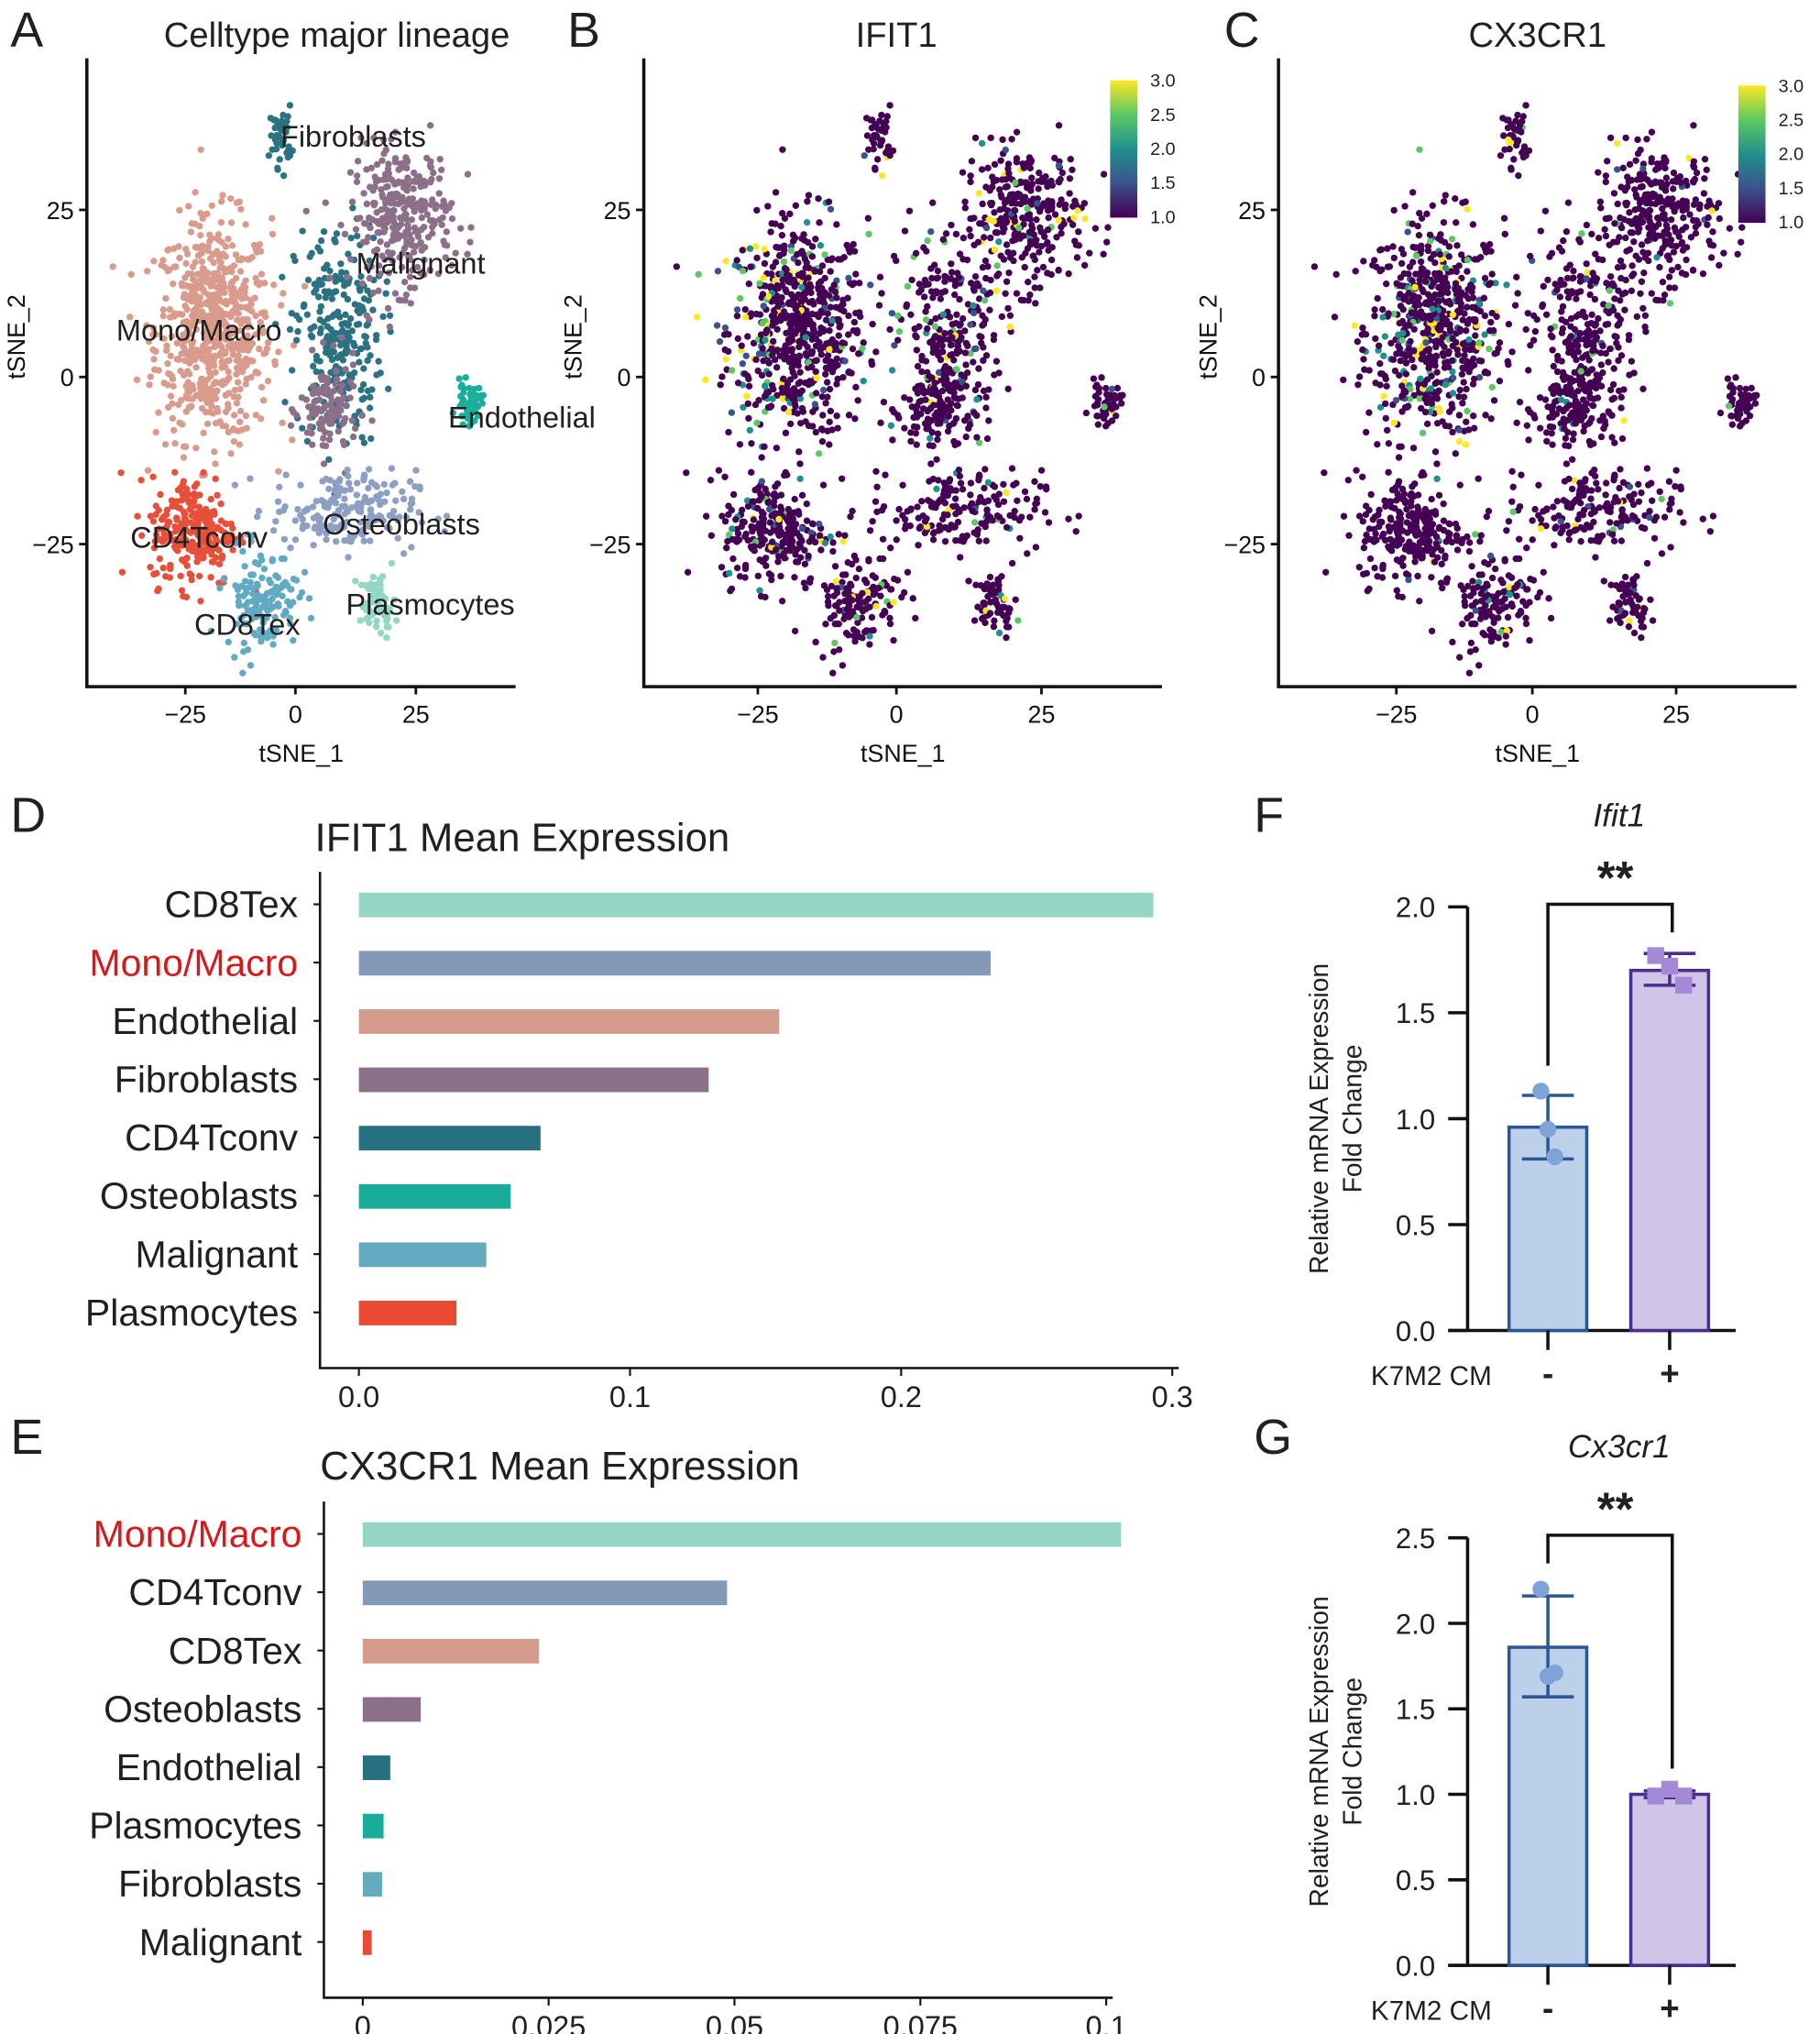  Describe the element at coordinates (573, 336) in the screenshot. I see `y-axis-label: tSNE_2` at that location.